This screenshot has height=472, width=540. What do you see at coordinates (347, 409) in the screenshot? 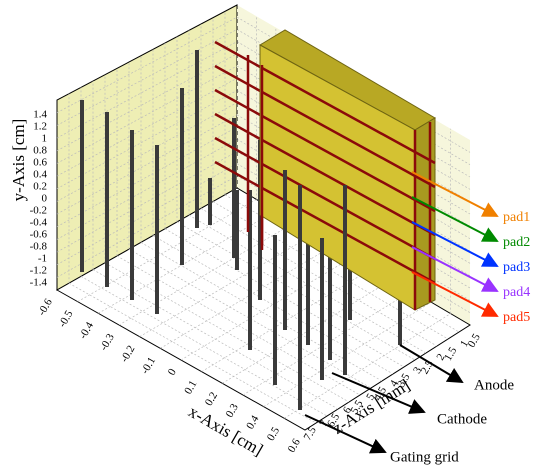
I see `z-tick-label: 6` at bounding box center [347, 409].